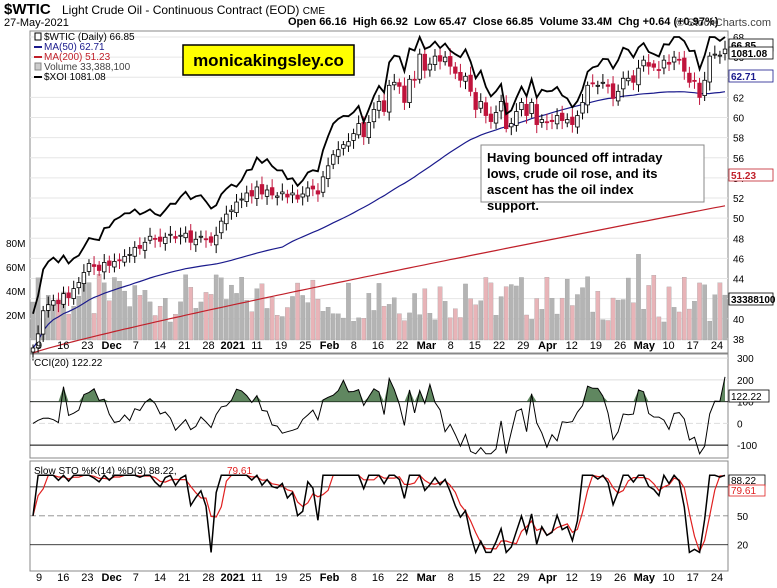  What do you see at coordinates (723, 23) in the screenshot?
I see `stockcharts-watermark: © StockCharts.com` at bounding box center [723, 23].